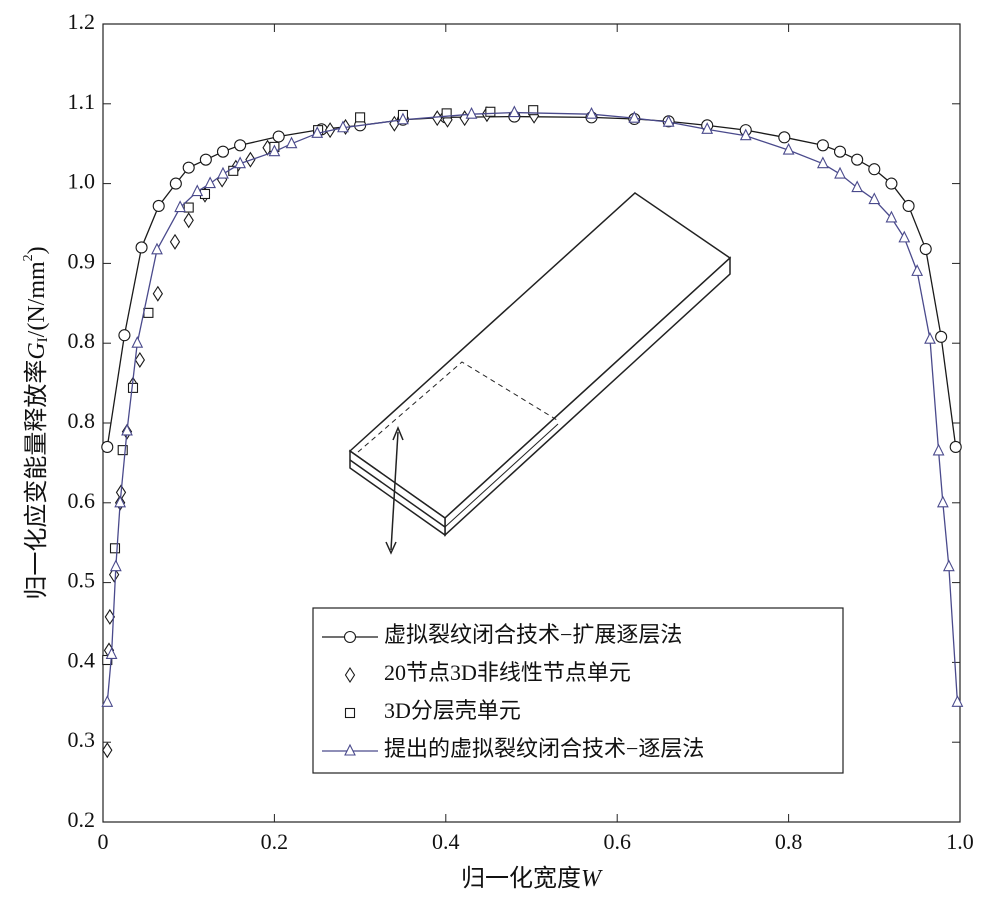 Image resolution: width=991 pixels, height=903 pixels. I want to click on y-label-unit-end: ), so click(37, 250).